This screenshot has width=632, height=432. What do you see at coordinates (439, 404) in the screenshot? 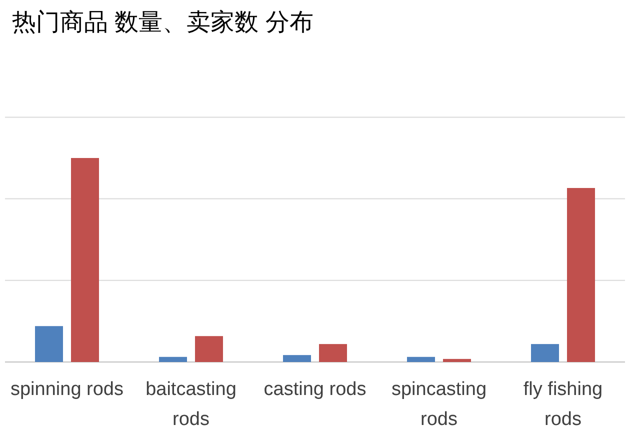
I see `x-tick-label: spincasting rods` at bounding box center [439, 404].